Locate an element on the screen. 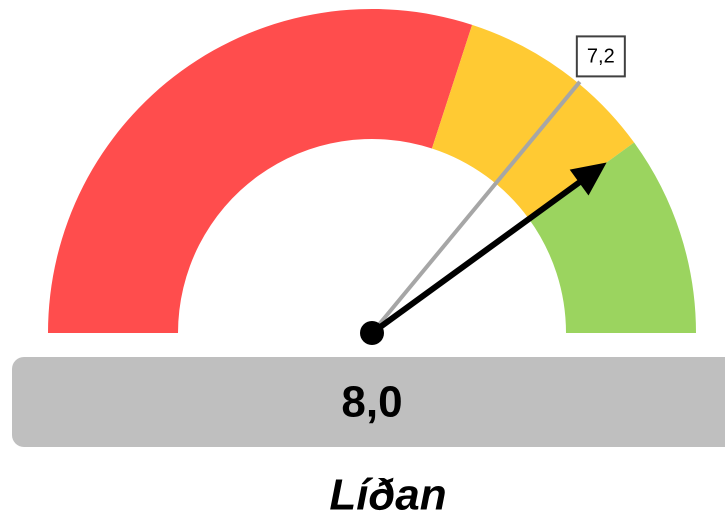 The width and height of the screenshot is (725, 519). needle is located at coordinates (478, 256).